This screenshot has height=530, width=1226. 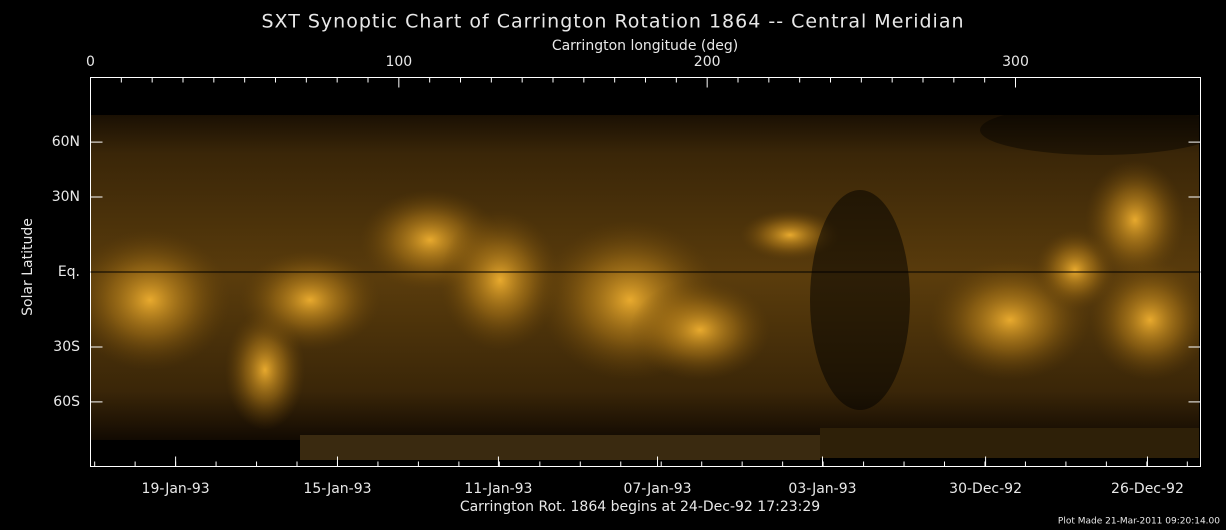 What do you see at coordinates (1147, 489) in the screenshot?
I see `date-tick-label: 26-Dec-92` at bounding box center [1147, 489].